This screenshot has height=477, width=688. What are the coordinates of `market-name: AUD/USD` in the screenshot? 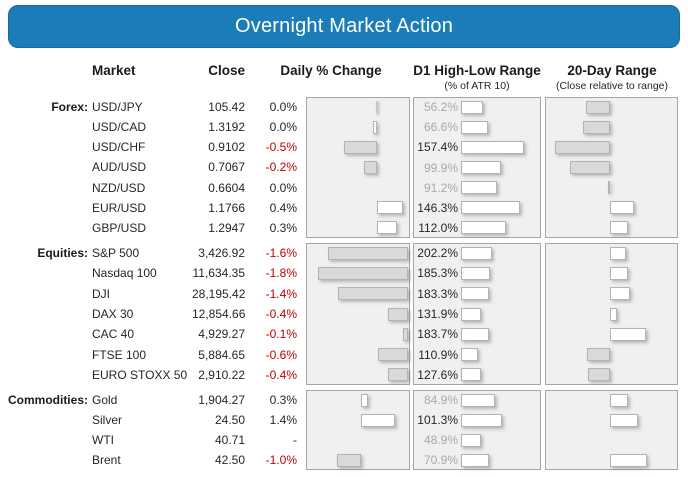 It's located at (119, 167).